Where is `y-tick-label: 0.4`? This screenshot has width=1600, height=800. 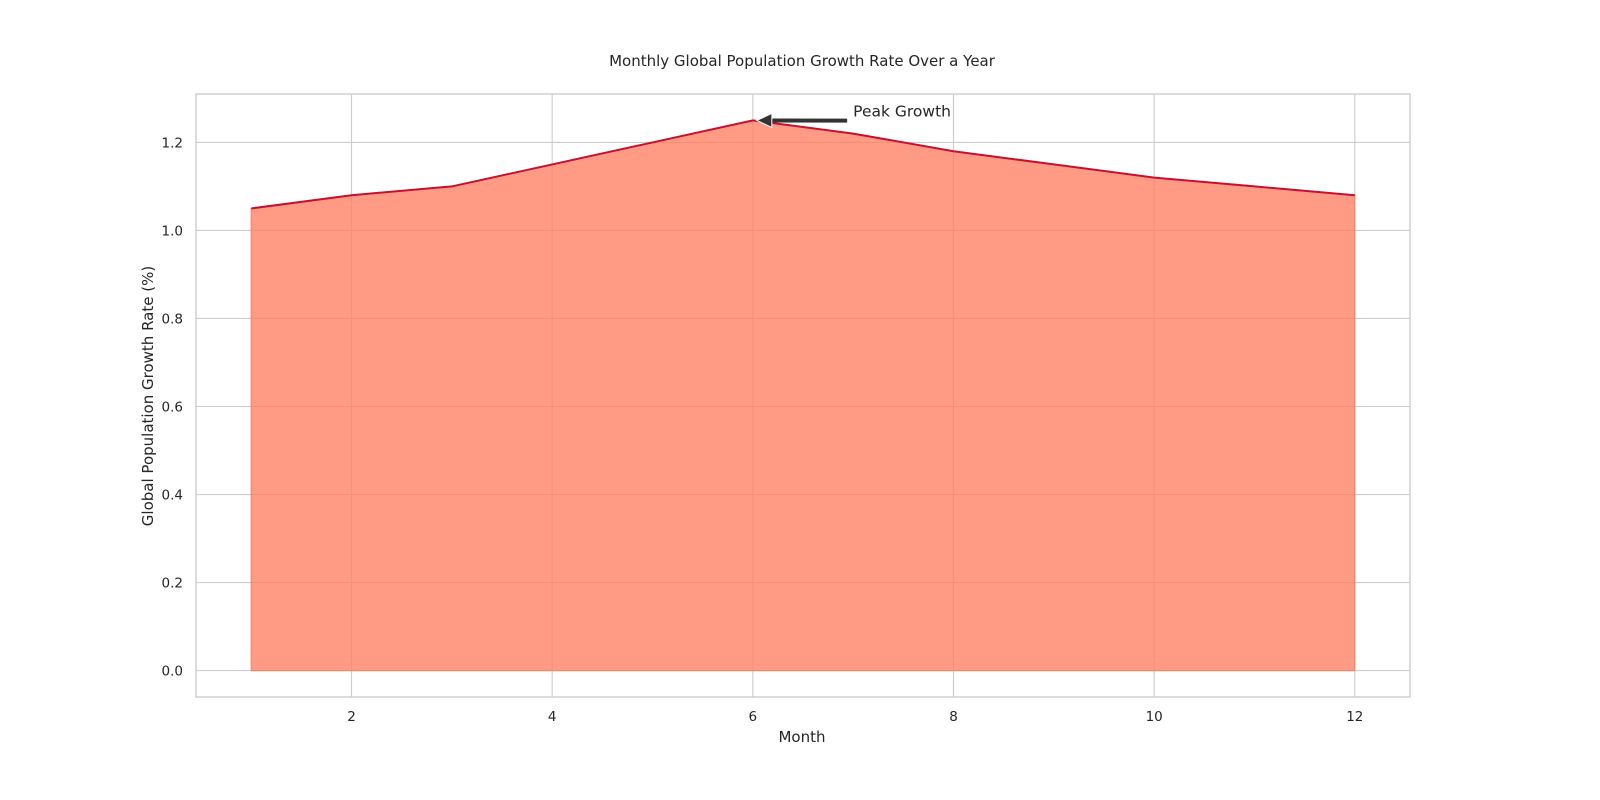 y-tick-label: 0.4 is located at coordinates (172, 496).